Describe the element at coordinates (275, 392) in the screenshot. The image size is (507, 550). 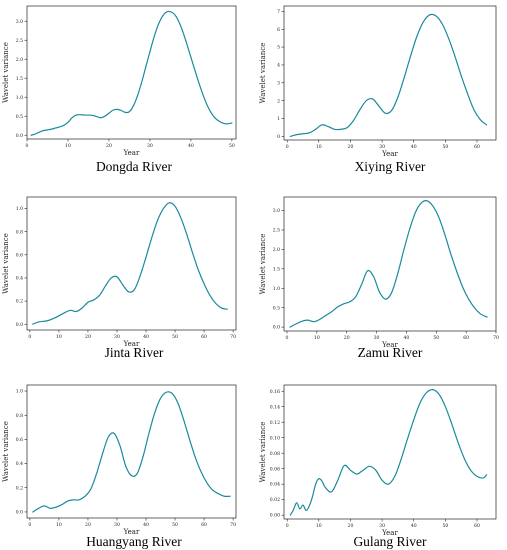
I see `y-tick-label: 0.16` at that location.